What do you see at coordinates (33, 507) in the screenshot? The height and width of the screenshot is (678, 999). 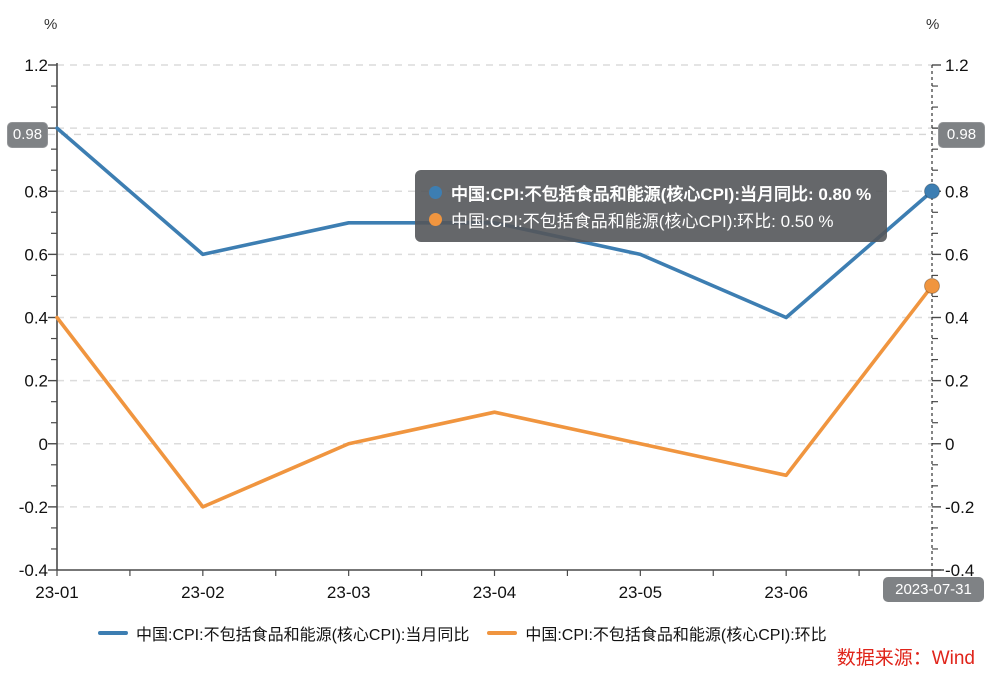 I see `y-axis-label-left: -0.2` at bounding box center [33, 507].